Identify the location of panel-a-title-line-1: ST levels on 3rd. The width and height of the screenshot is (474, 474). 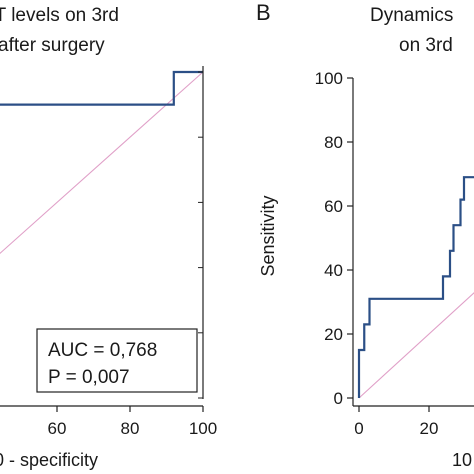
(59, 15).